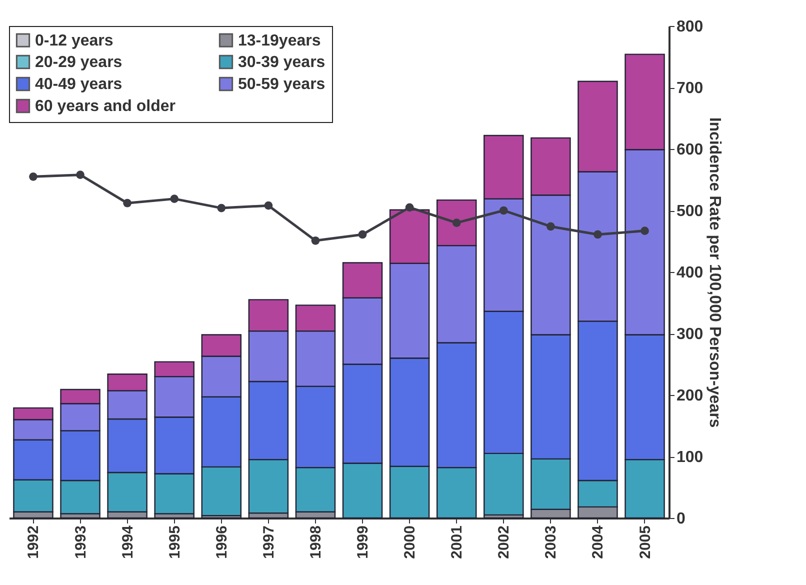 The width and height of the screenshot is (806, 585). What do you see at coordinates (681, 519) in the screenshot?
I see `y-tick-label: 0` at bounding box center [681, 519].